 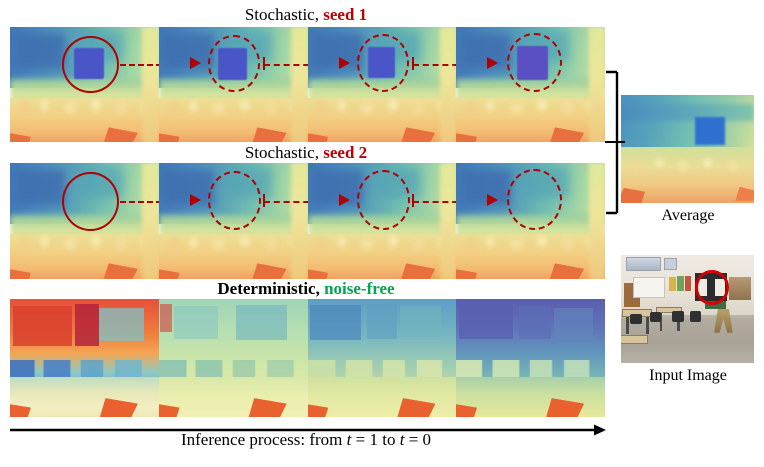 I want to click on inference-process-caption: Inference process: from t = 1 to t = 0, so click(x=306, y=440).